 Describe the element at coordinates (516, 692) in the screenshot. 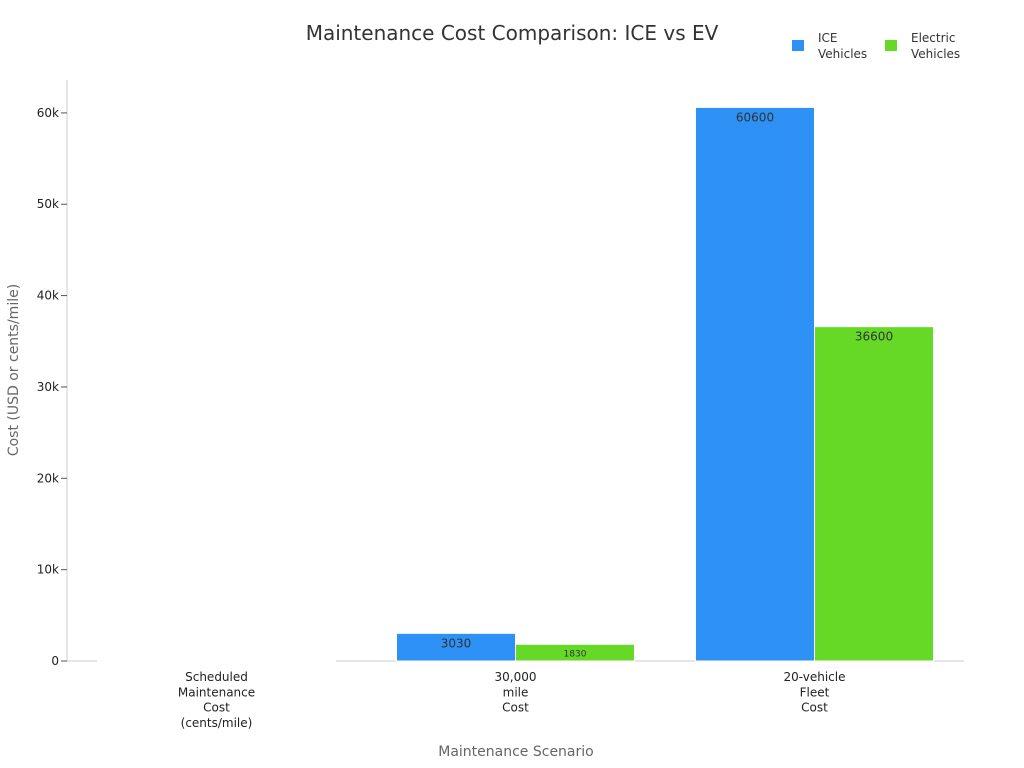

I see `x-category-label: 30,000 mile Cost` at that location.